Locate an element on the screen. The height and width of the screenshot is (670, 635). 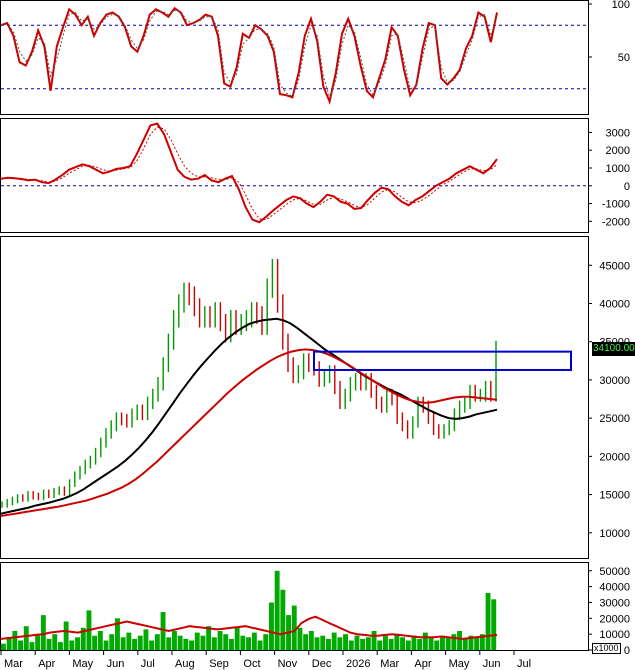
momentum-tick-label-0: 3000 is located at coordinates (618, 133).